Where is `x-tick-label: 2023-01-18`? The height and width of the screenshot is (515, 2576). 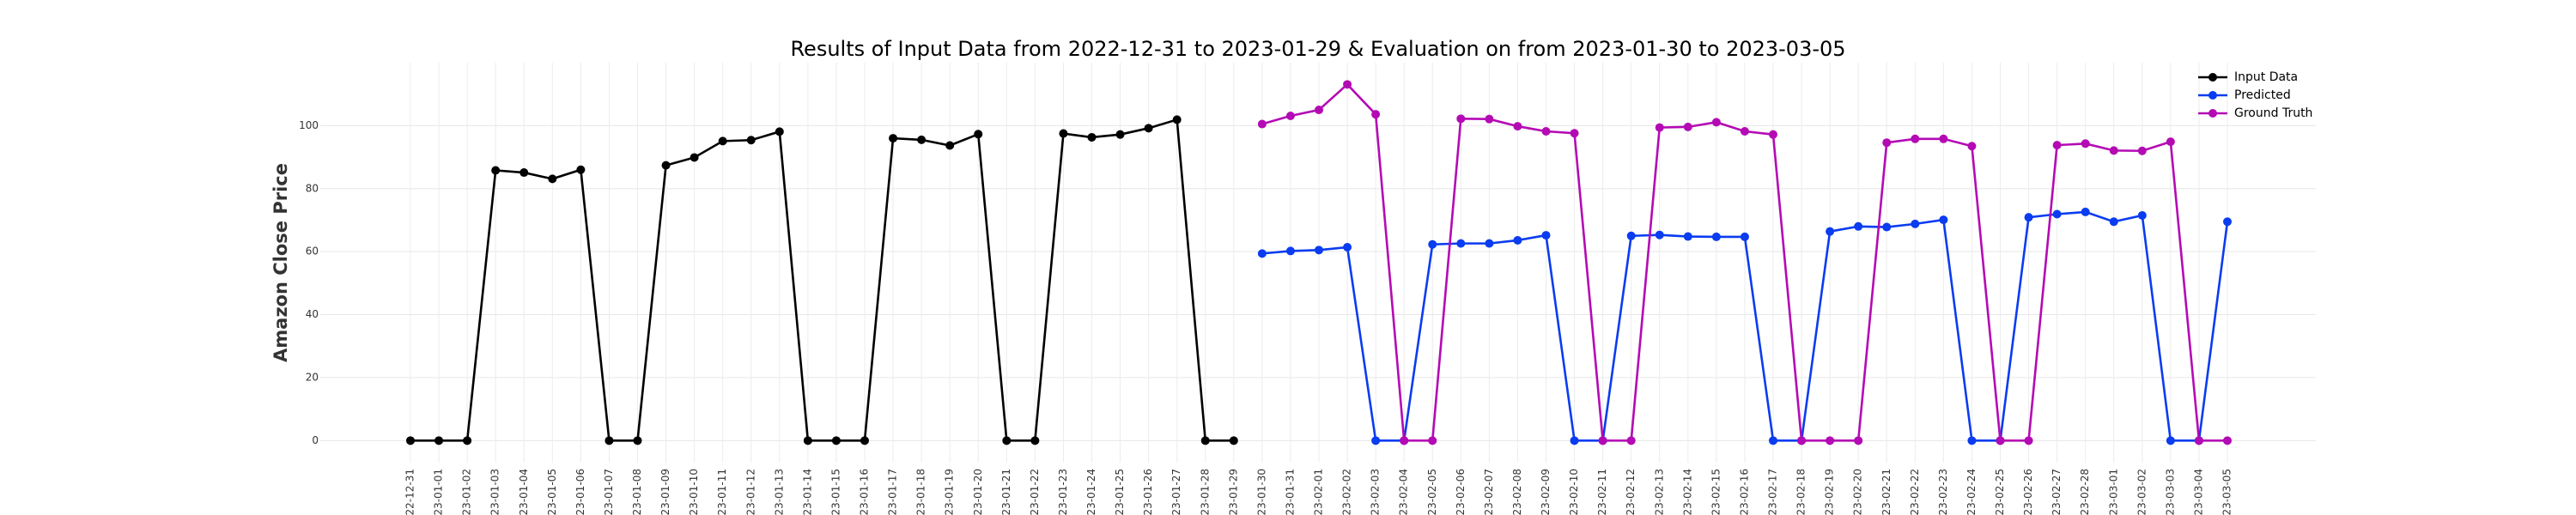
x-tick-label: 2023-01-18 is located at coordinates (921, 492).